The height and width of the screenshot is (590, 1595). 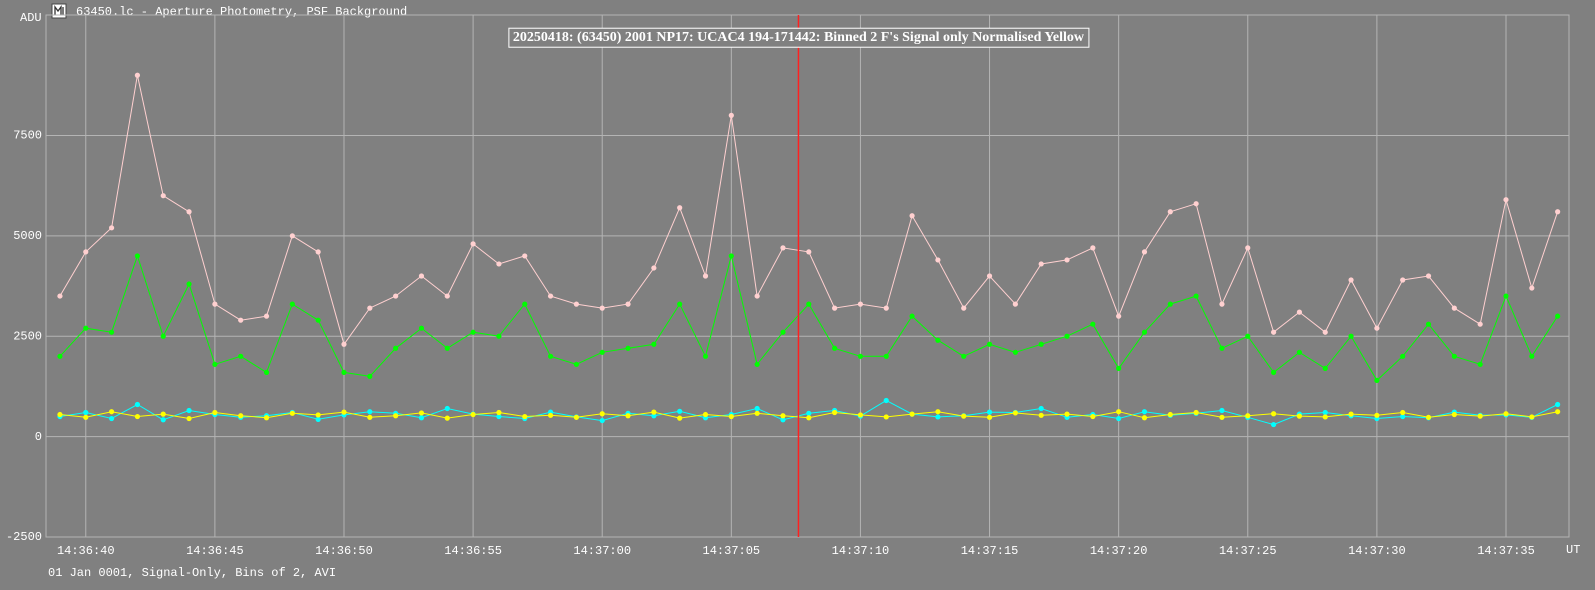 I want to click on app-icon, so click(x=59, y=11).